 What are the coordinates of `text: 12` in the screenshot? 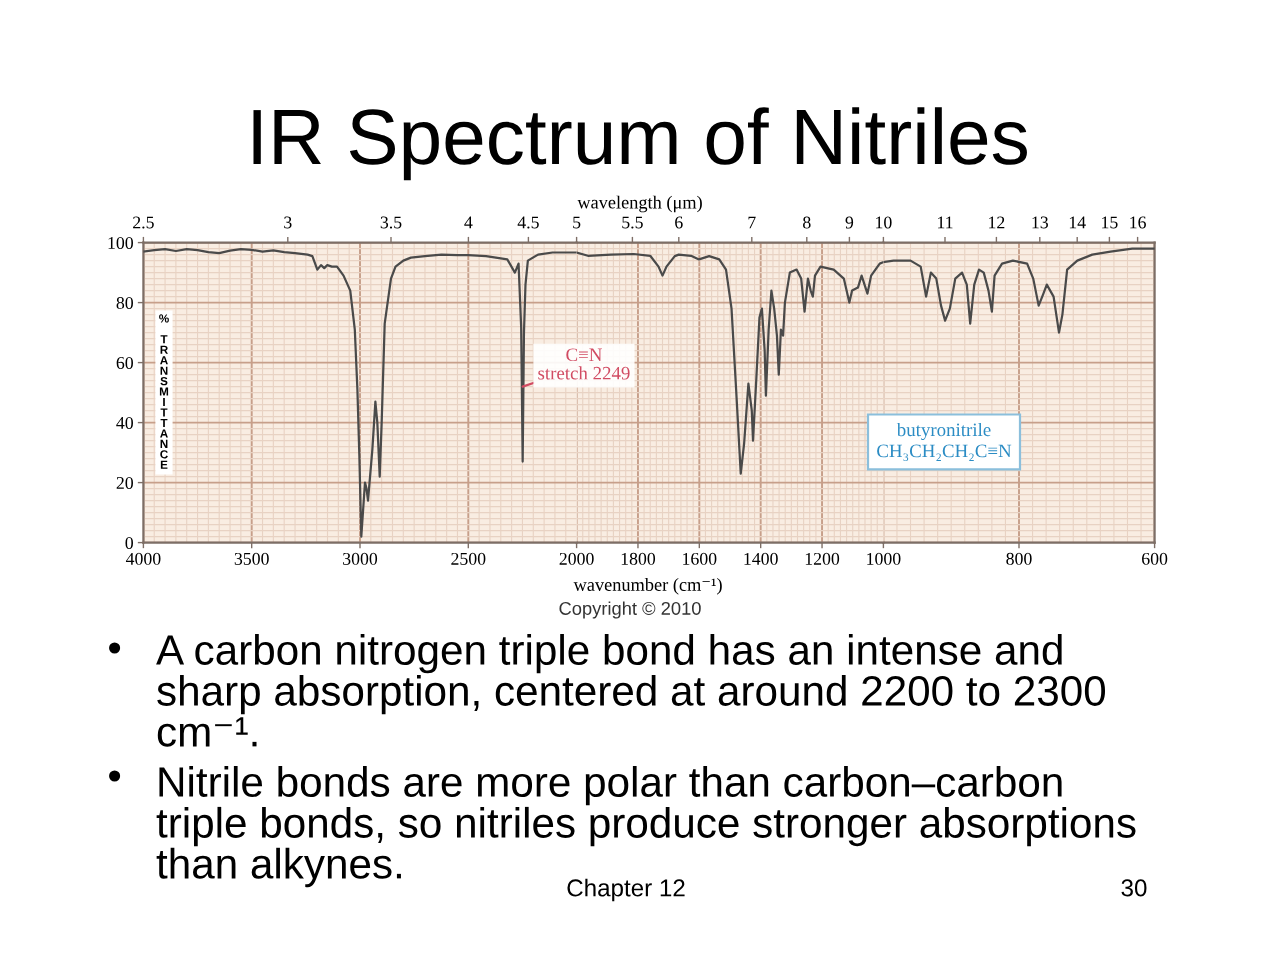 It's located at (997, 222).